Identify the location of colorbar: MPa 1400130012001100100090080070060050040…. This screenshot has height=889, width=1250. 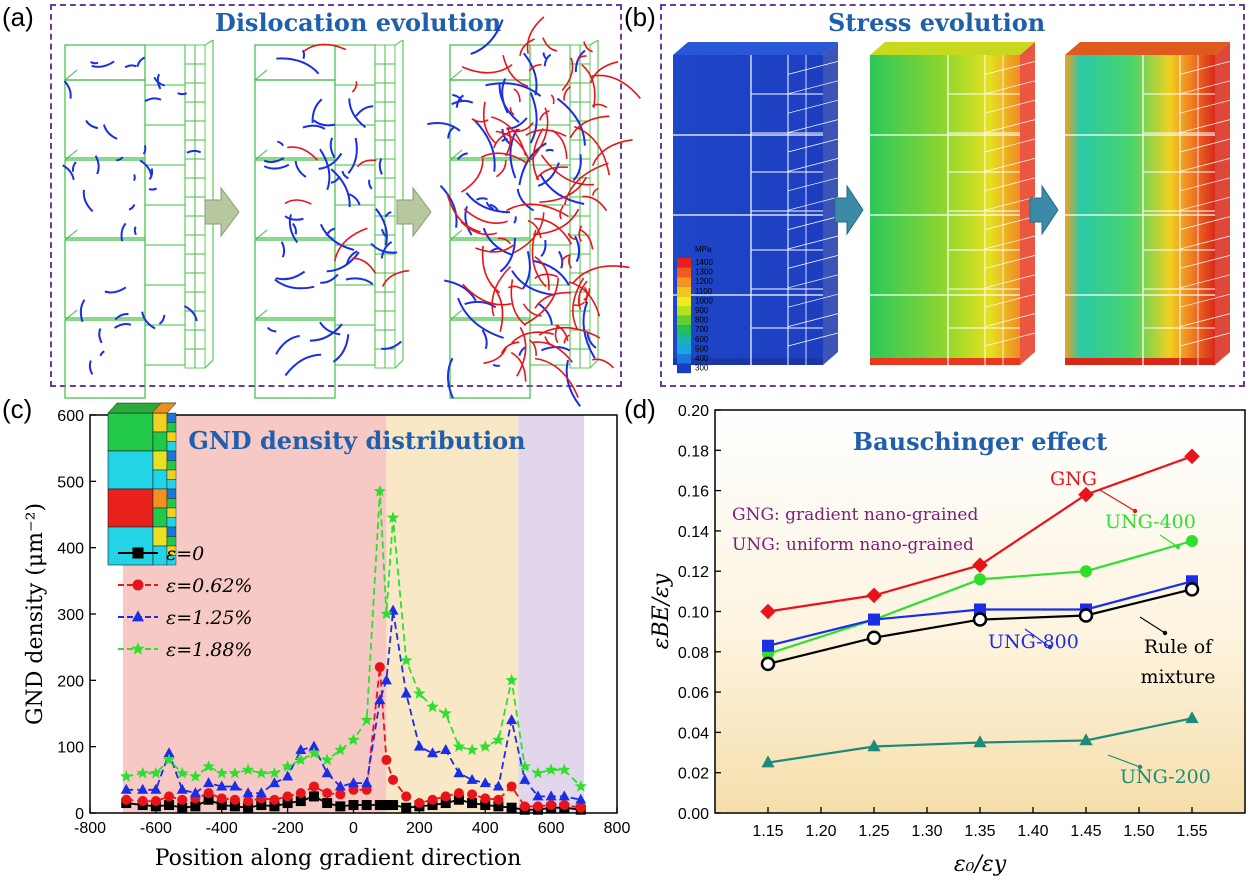
(695, 309).